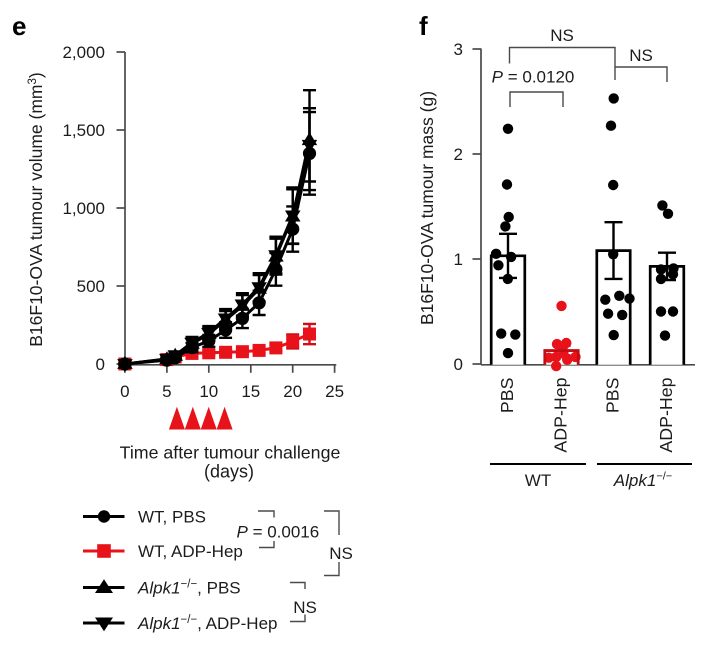  Describe the element at coordinates (458, 154) in the screenshot. I see `svg-text: 2` at that location.